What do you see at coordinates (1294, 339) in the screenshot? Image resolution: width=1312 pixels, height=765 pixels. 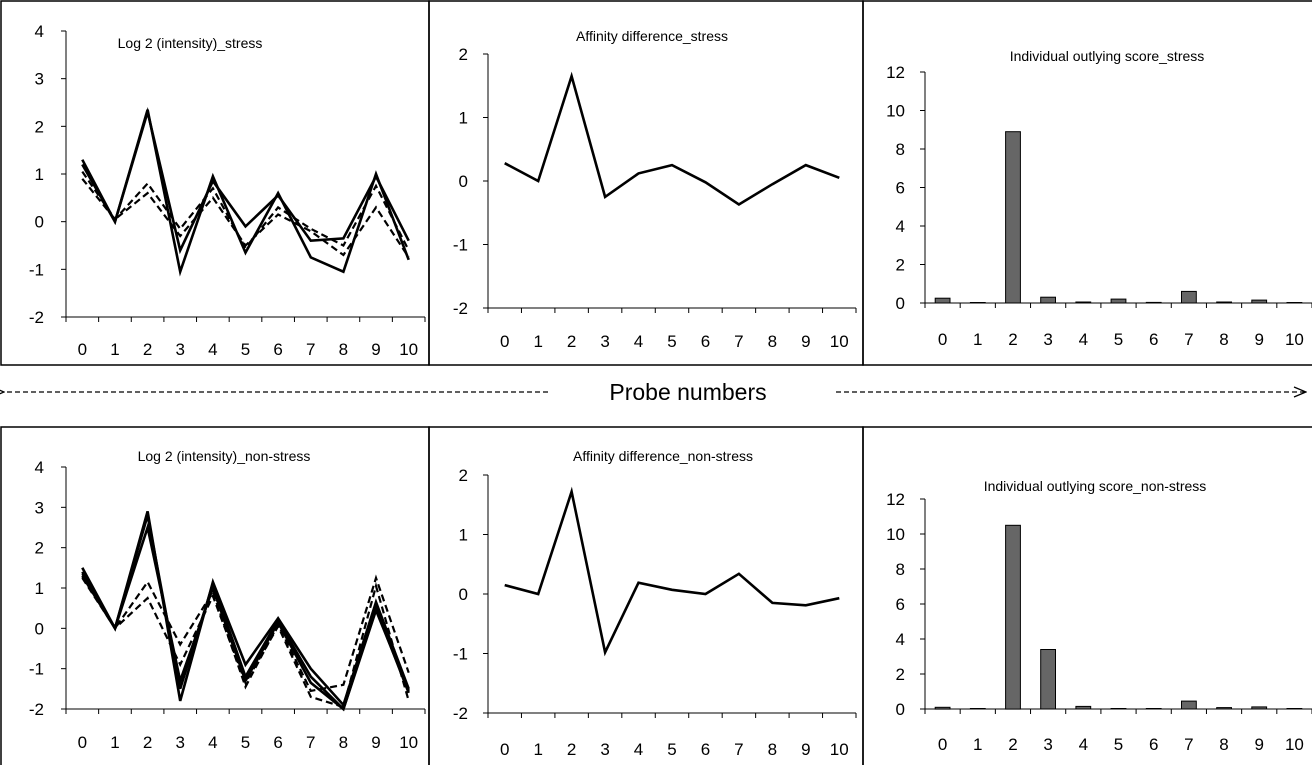 I see `x-tick-label: 10` at bounding box center [1294, 339].